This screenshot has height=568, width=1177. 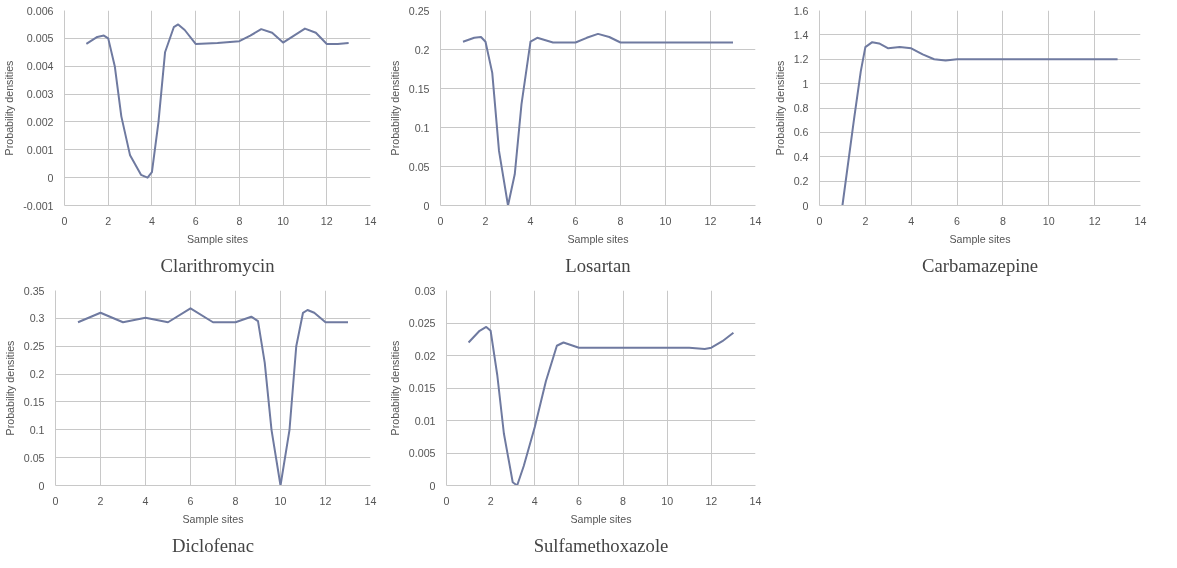 What do you see at coordinates (213, 545) in the screenshot?
I see `text: Diclofenac` at bounding box center [213, 545].